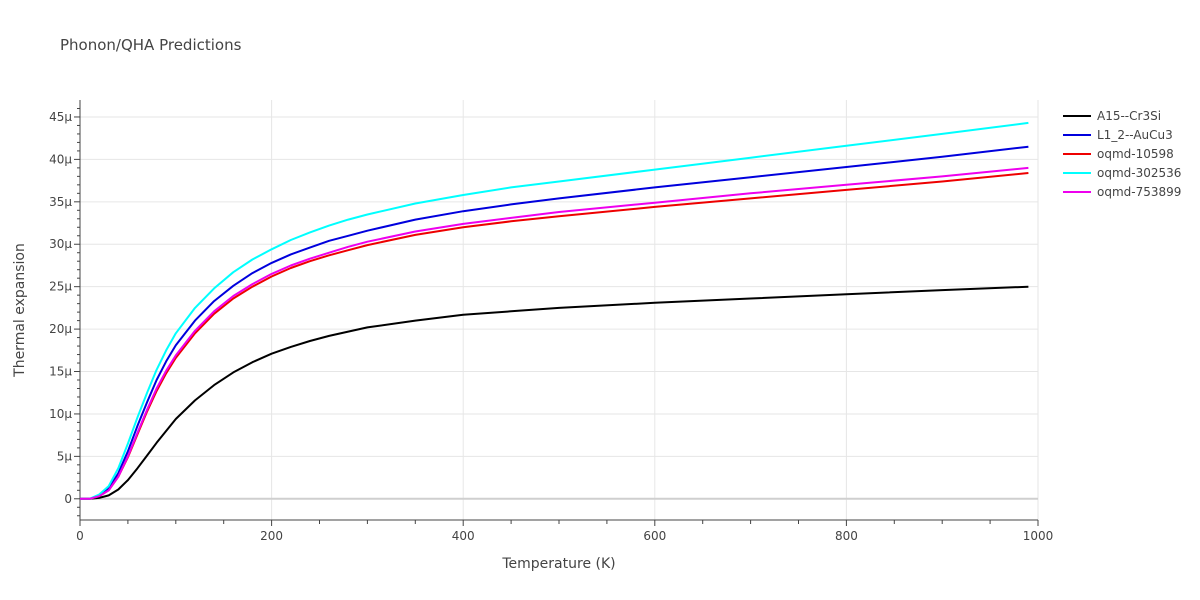  Describe the element at coordinates (60, 372) in the screenshot. I see `y-tick-label: 15μ` at that location.